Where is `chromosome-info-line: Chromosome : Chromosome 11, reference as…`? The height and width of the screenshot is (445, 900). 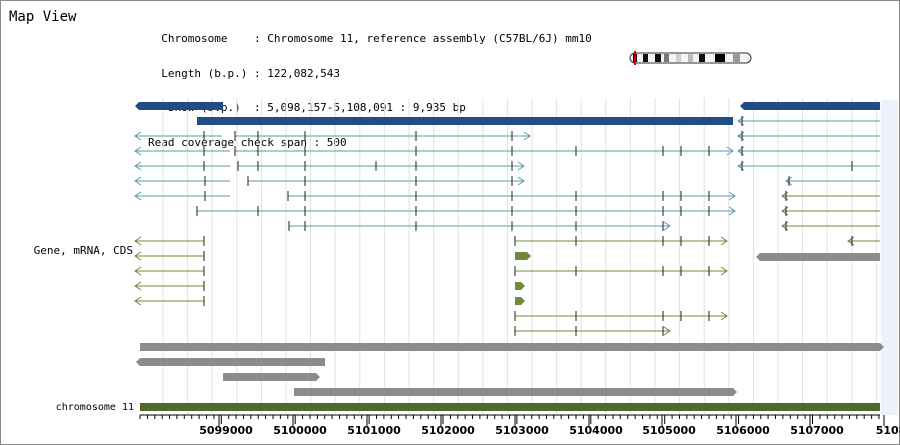
chromosome-info-line: Chromosome : Chromosome 11, reference as… is located at coordinates (370, 38).